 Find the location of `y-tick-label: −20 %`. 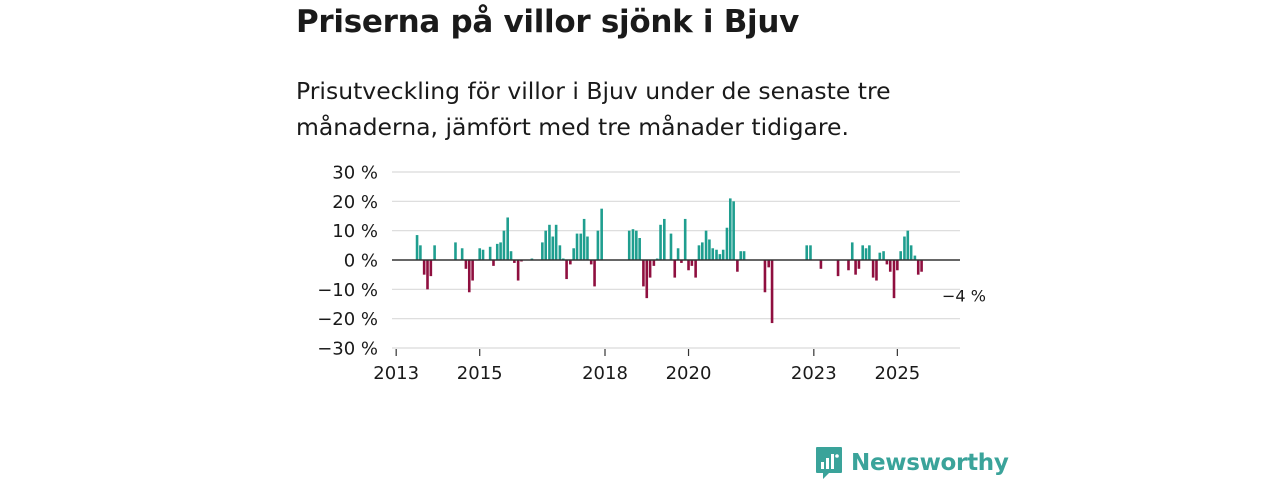

y-tick-label: −20 % is located at coordinates (347, 319).